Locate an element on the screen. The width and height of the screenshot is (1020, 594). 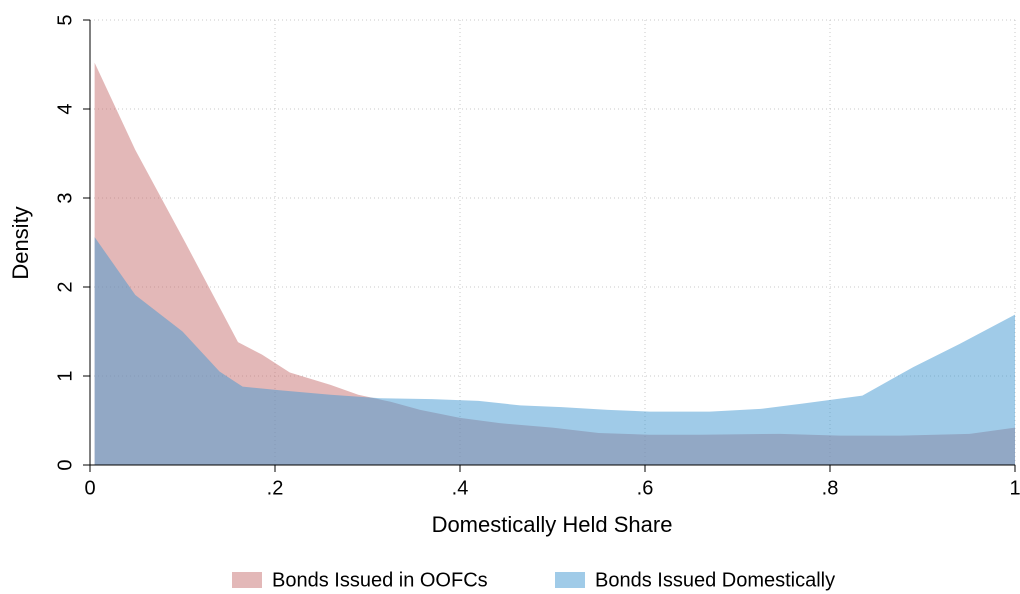
x-tick-label: .8 is located at coordinates (830, 488).